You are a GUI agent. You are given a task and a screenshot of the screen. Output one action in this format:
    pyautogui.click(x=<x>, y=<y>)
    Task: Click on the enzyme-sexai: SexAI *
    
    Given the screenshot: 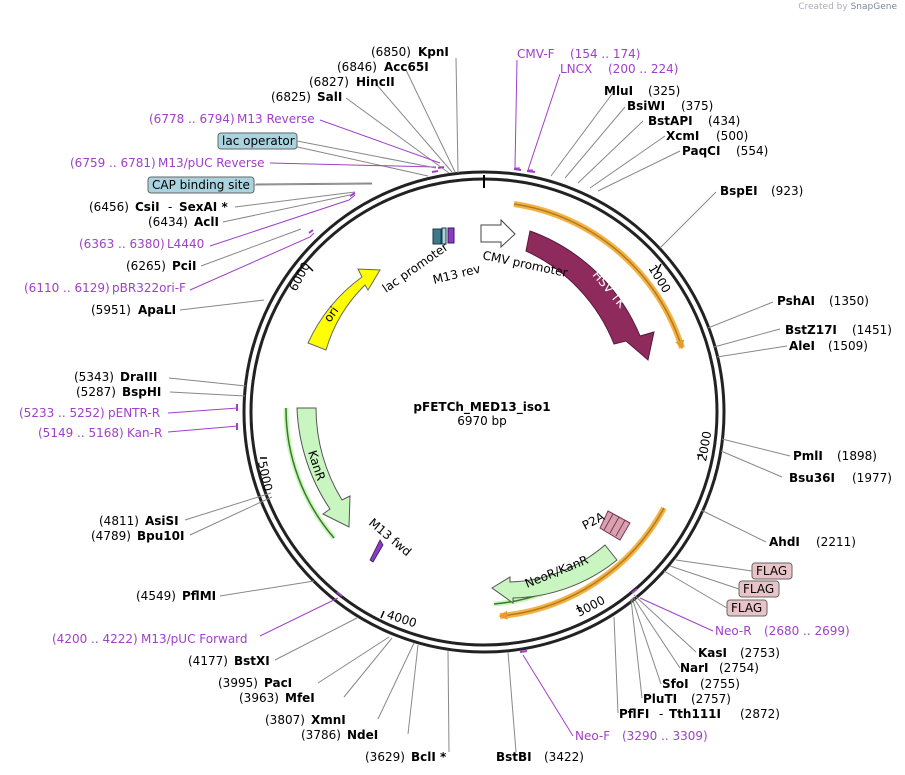 What is the action you would take?
    pyautogui.click(x=203, y=207)
    